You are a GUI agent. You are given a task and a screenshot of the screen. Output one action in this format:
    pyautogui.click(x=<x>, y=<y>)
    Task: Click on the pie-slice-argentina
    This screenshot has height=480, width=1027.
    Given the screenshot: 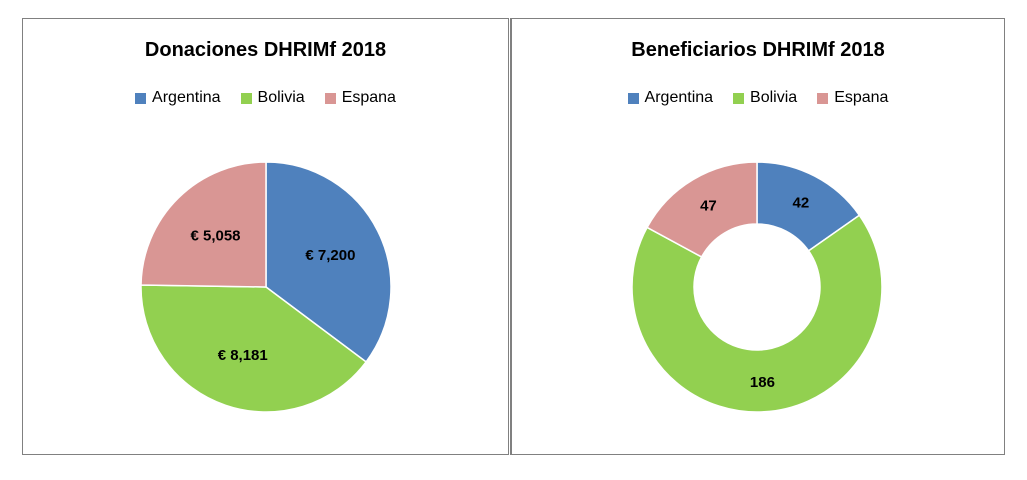 What is the action you would take?
    pyautogui.click(x=328, y=262)
    